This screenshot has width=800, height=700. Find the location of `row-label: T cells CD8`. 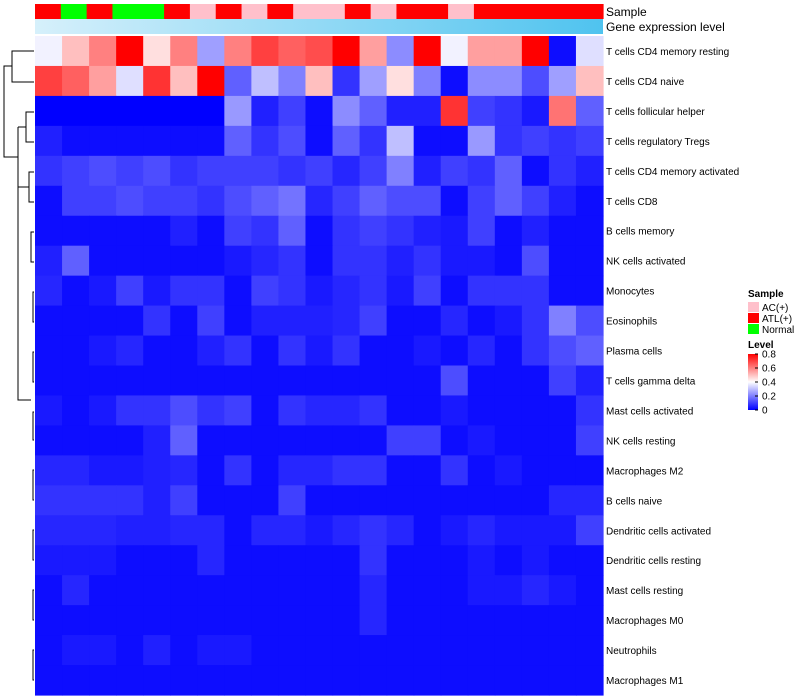

row-label: T cells CD8 is located at coordinates (632, 202).